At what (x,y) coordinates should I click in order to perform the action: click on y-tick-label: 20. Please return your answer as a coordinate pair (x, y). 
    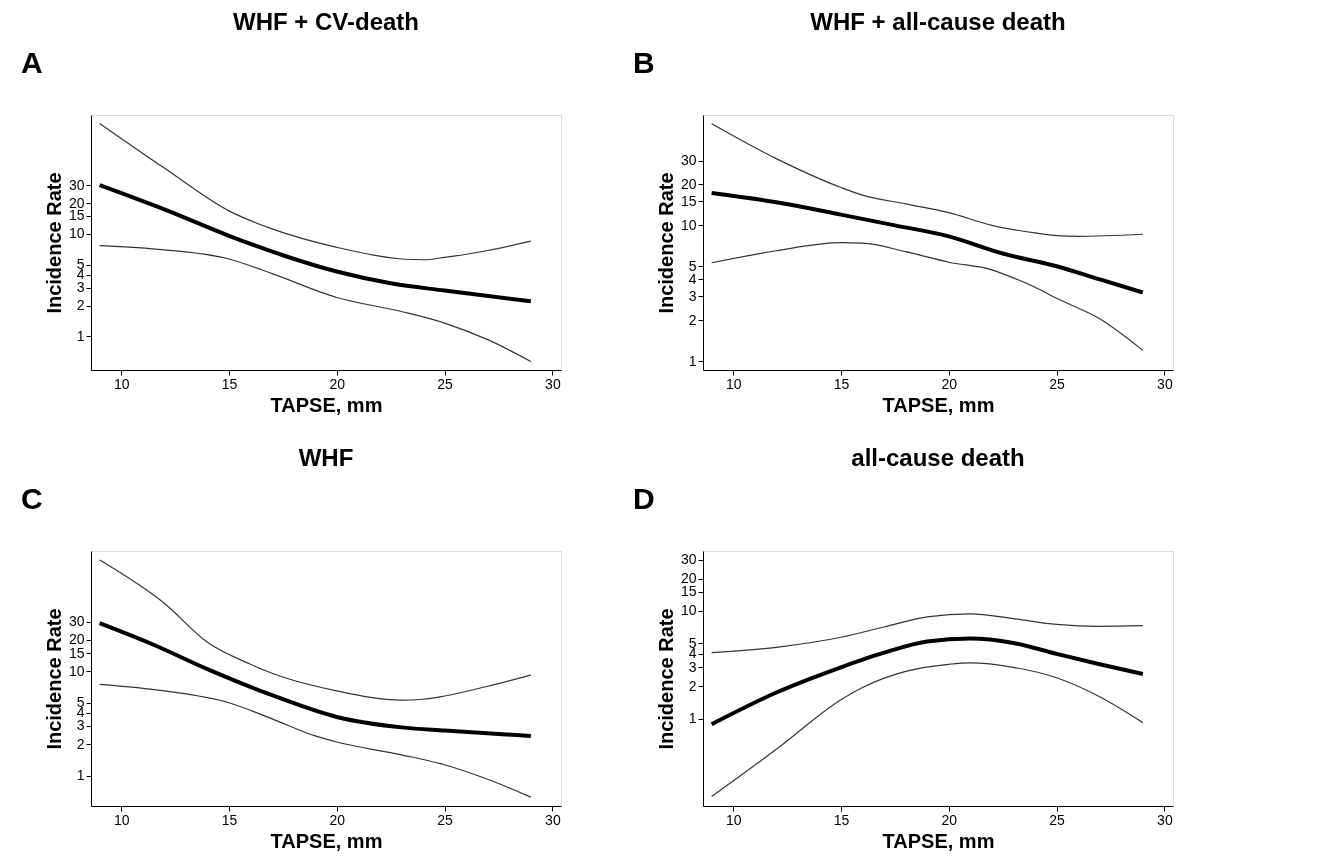
    Looking at the image, I should click on (688, 183).